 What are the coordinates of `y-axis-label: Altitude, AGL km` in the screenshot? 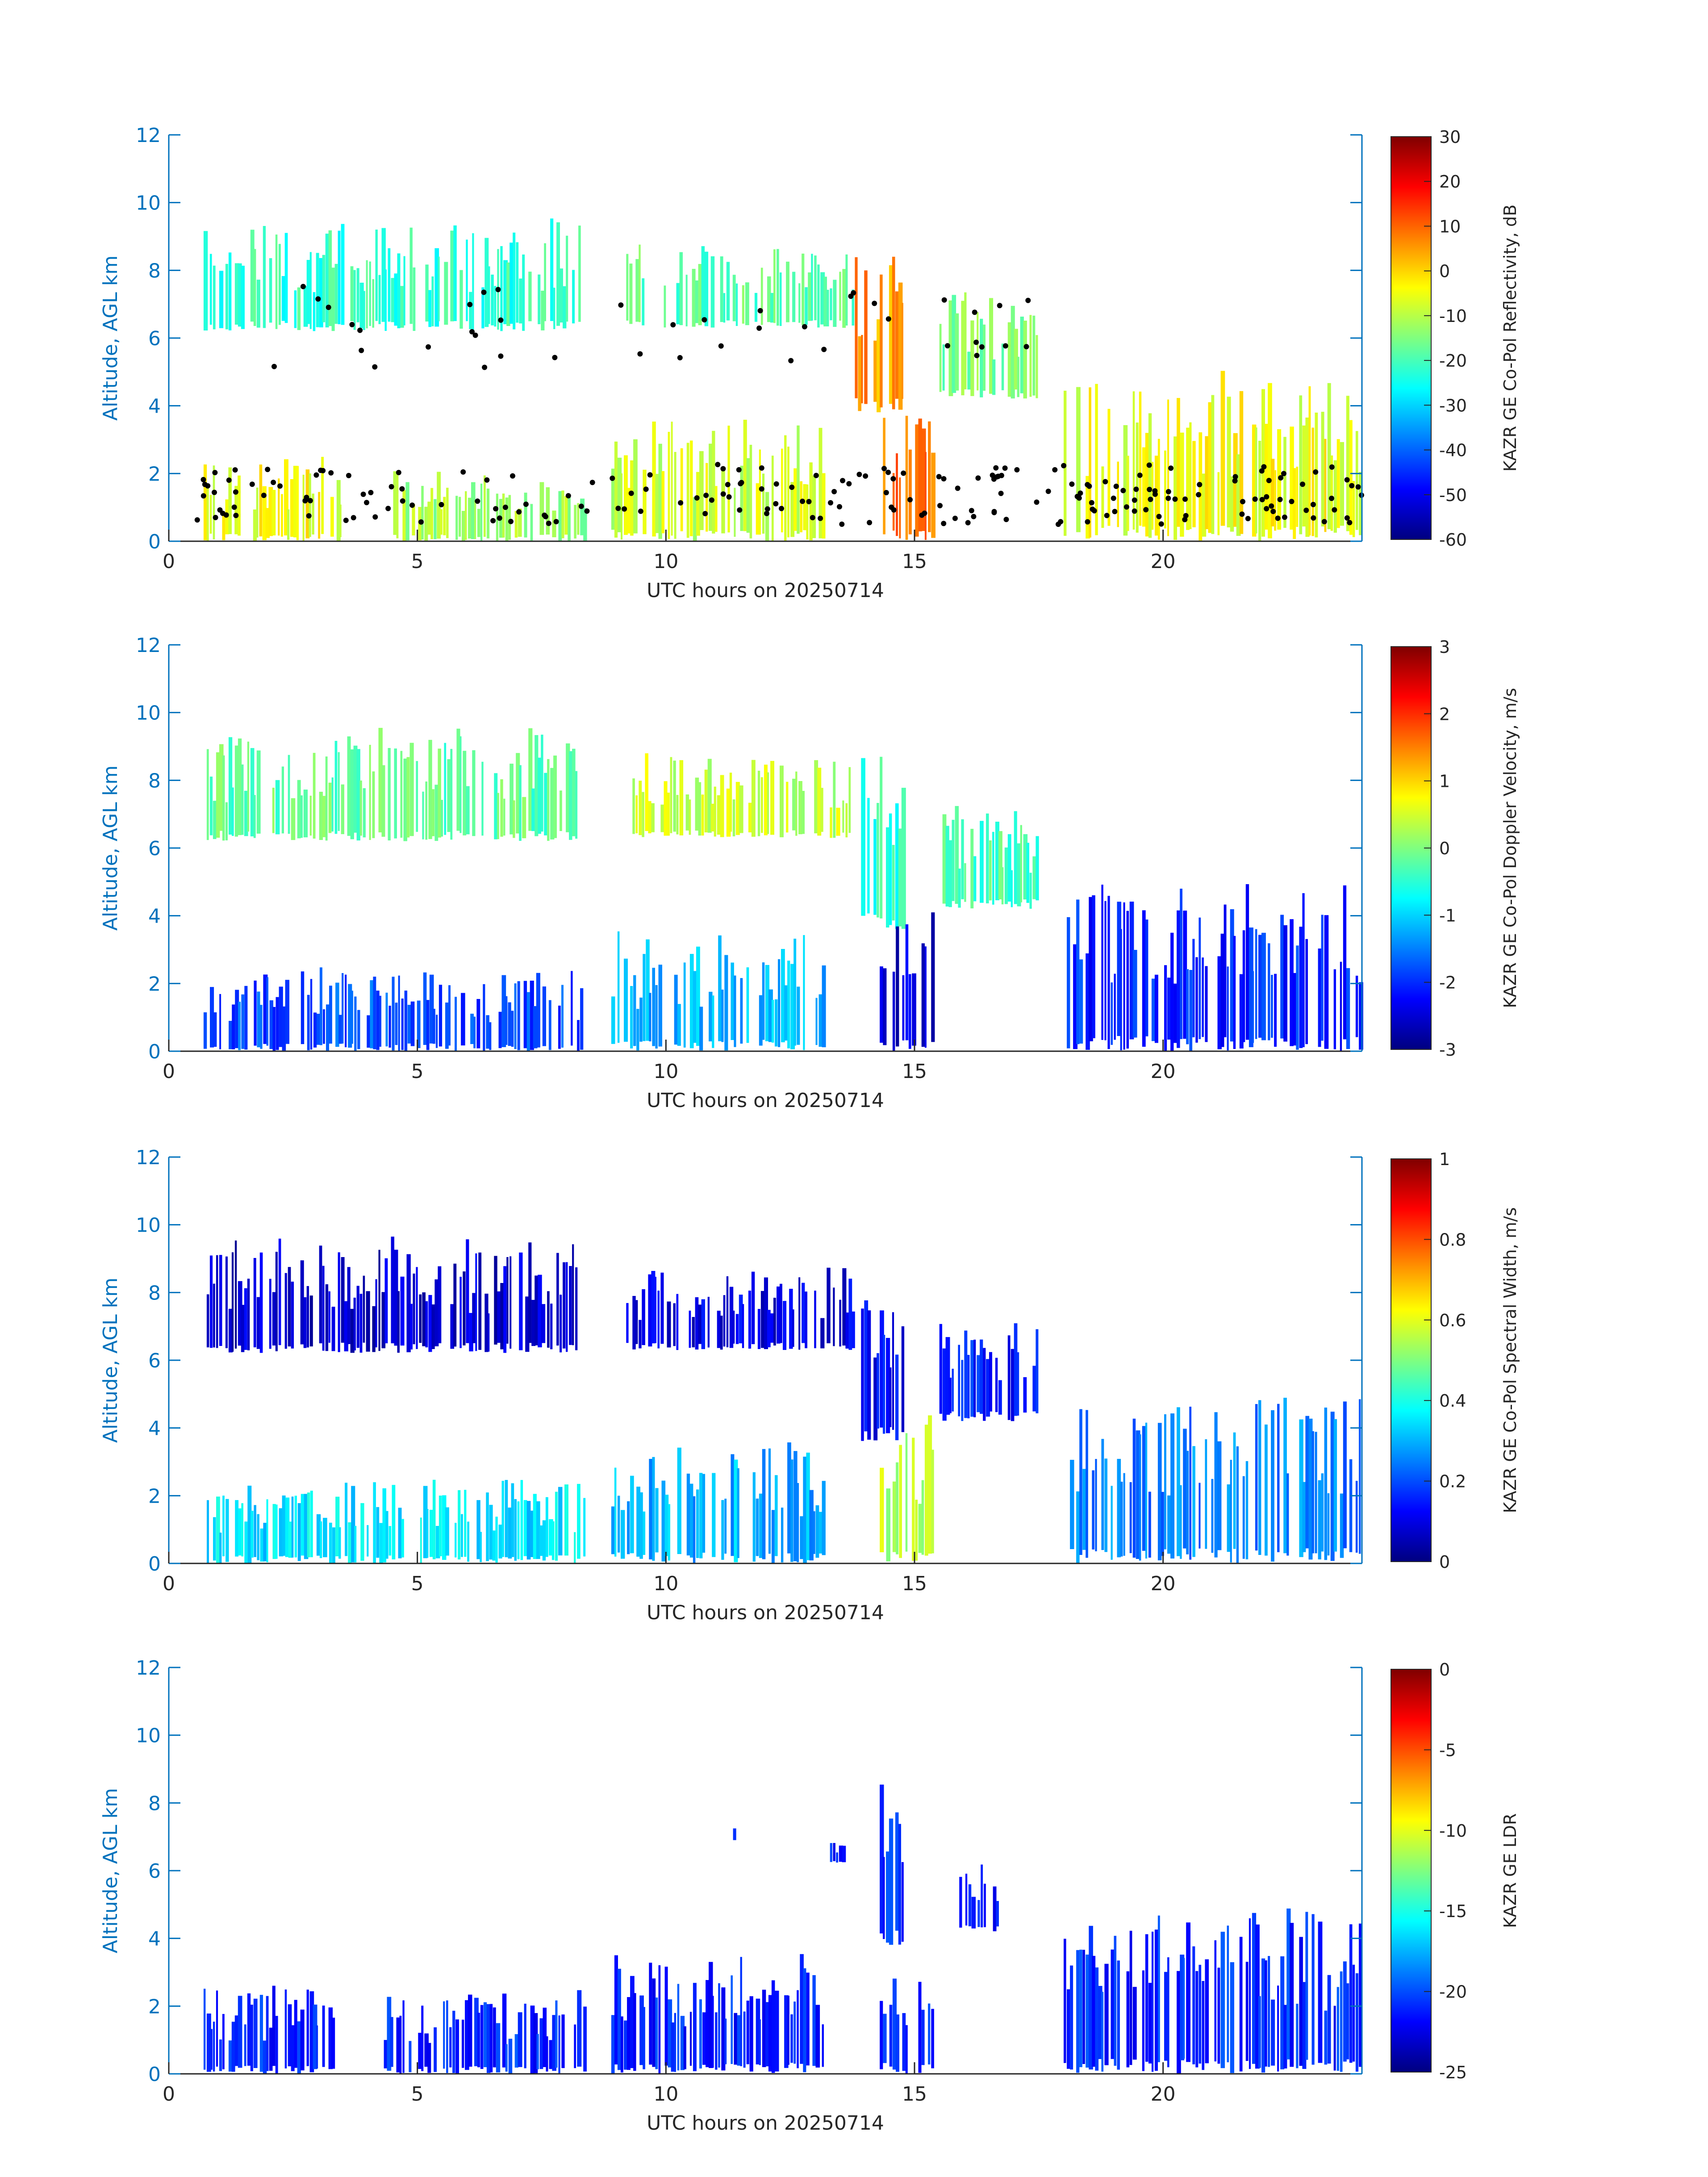 It's located at (110, 848).